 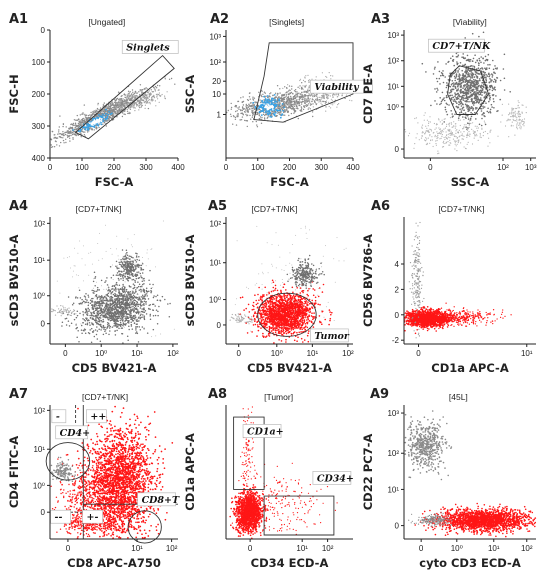 I want to click on density-peak, so click(x=265, y=106).